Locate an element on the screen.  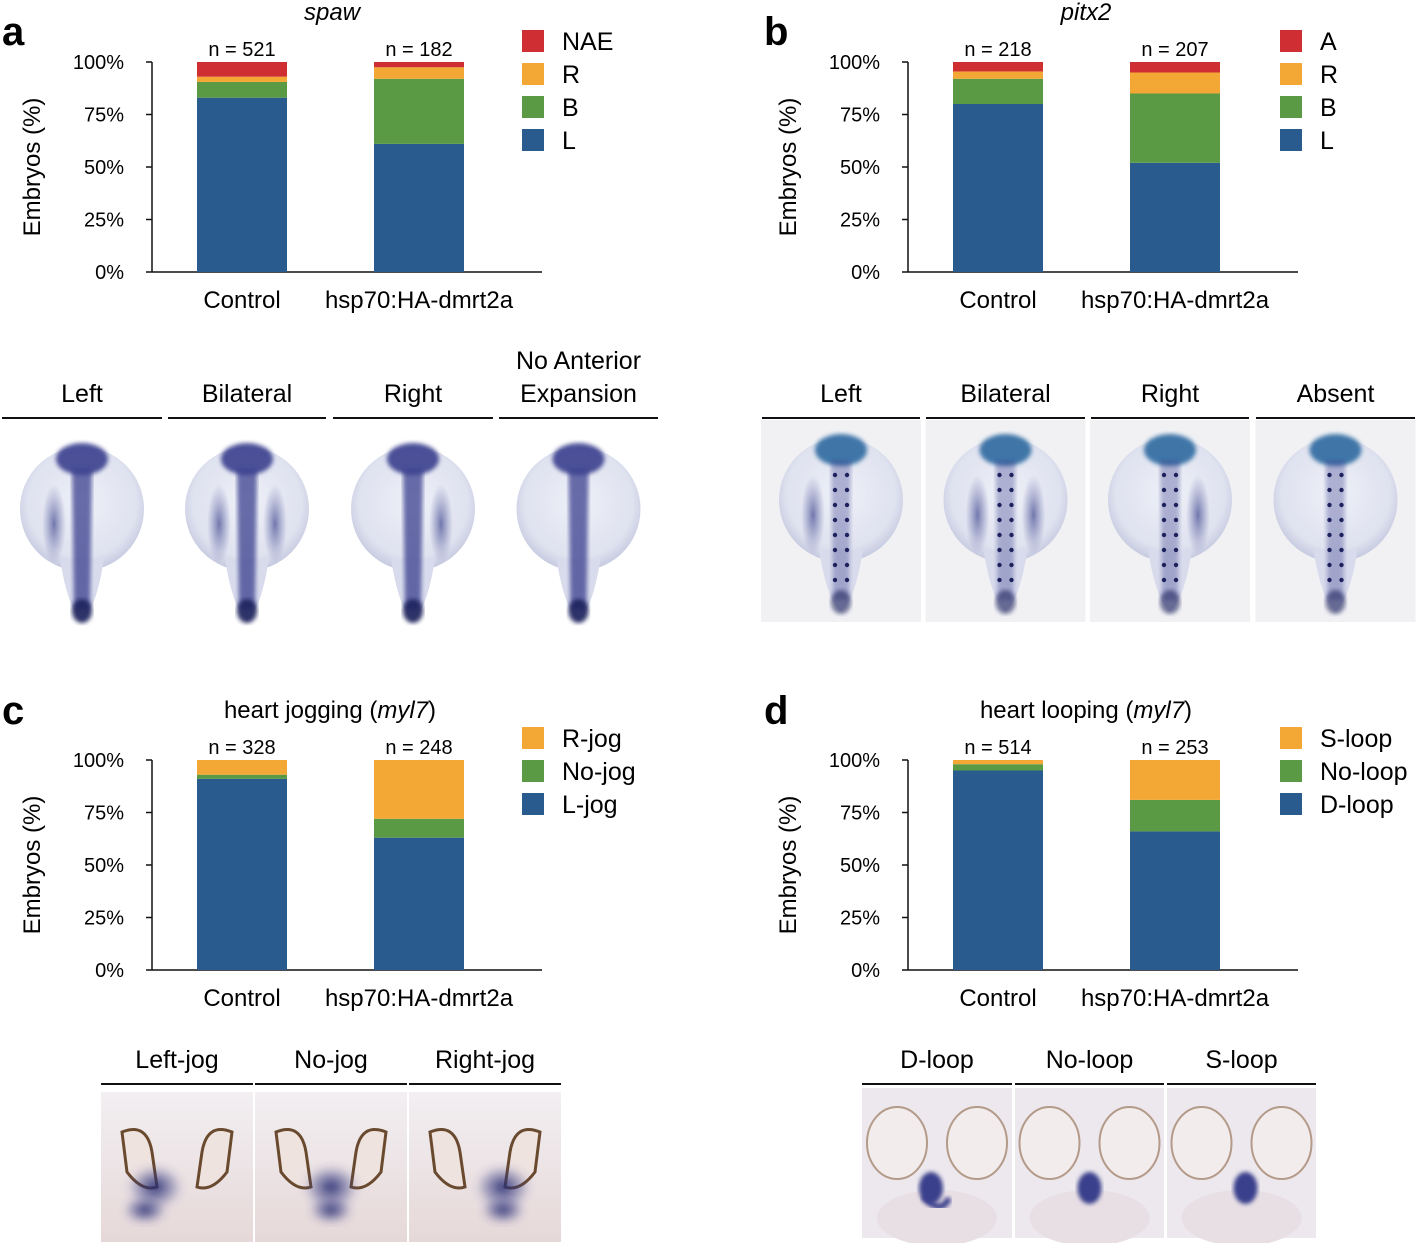
chart-title: heart jogging (myl7) is located at coordinates (330, 710).